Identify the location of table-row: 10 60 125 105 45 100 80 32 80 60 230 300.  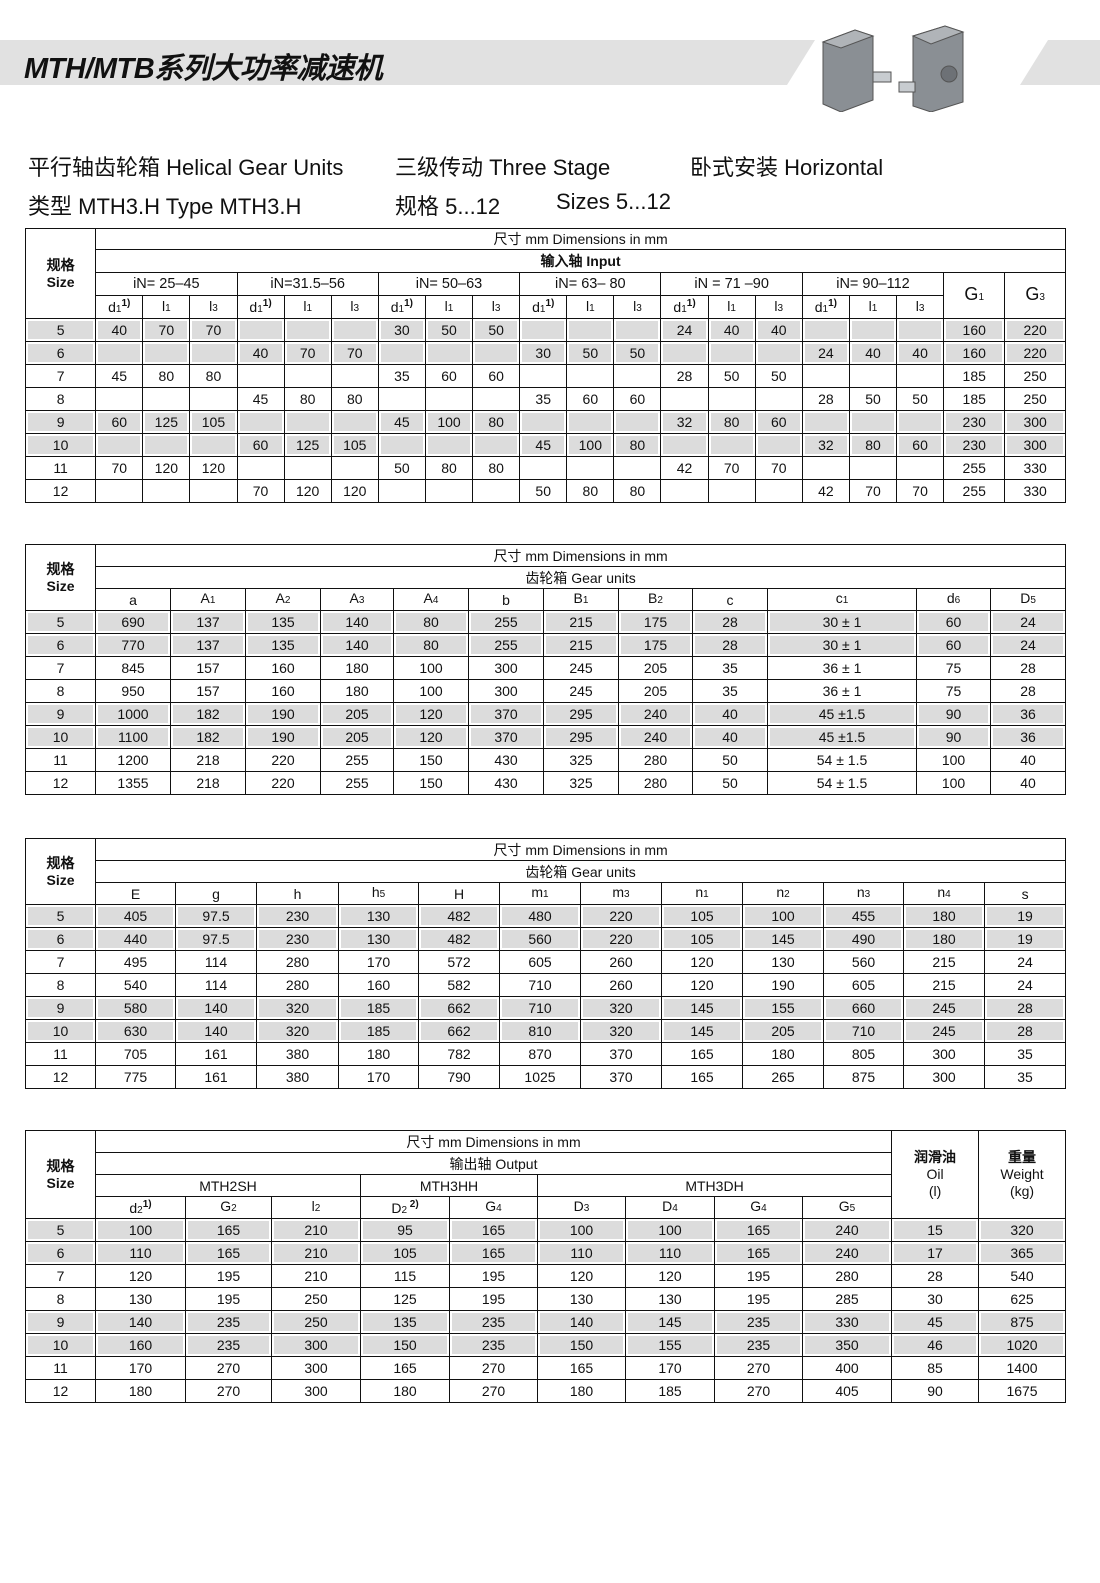
(545, 445).